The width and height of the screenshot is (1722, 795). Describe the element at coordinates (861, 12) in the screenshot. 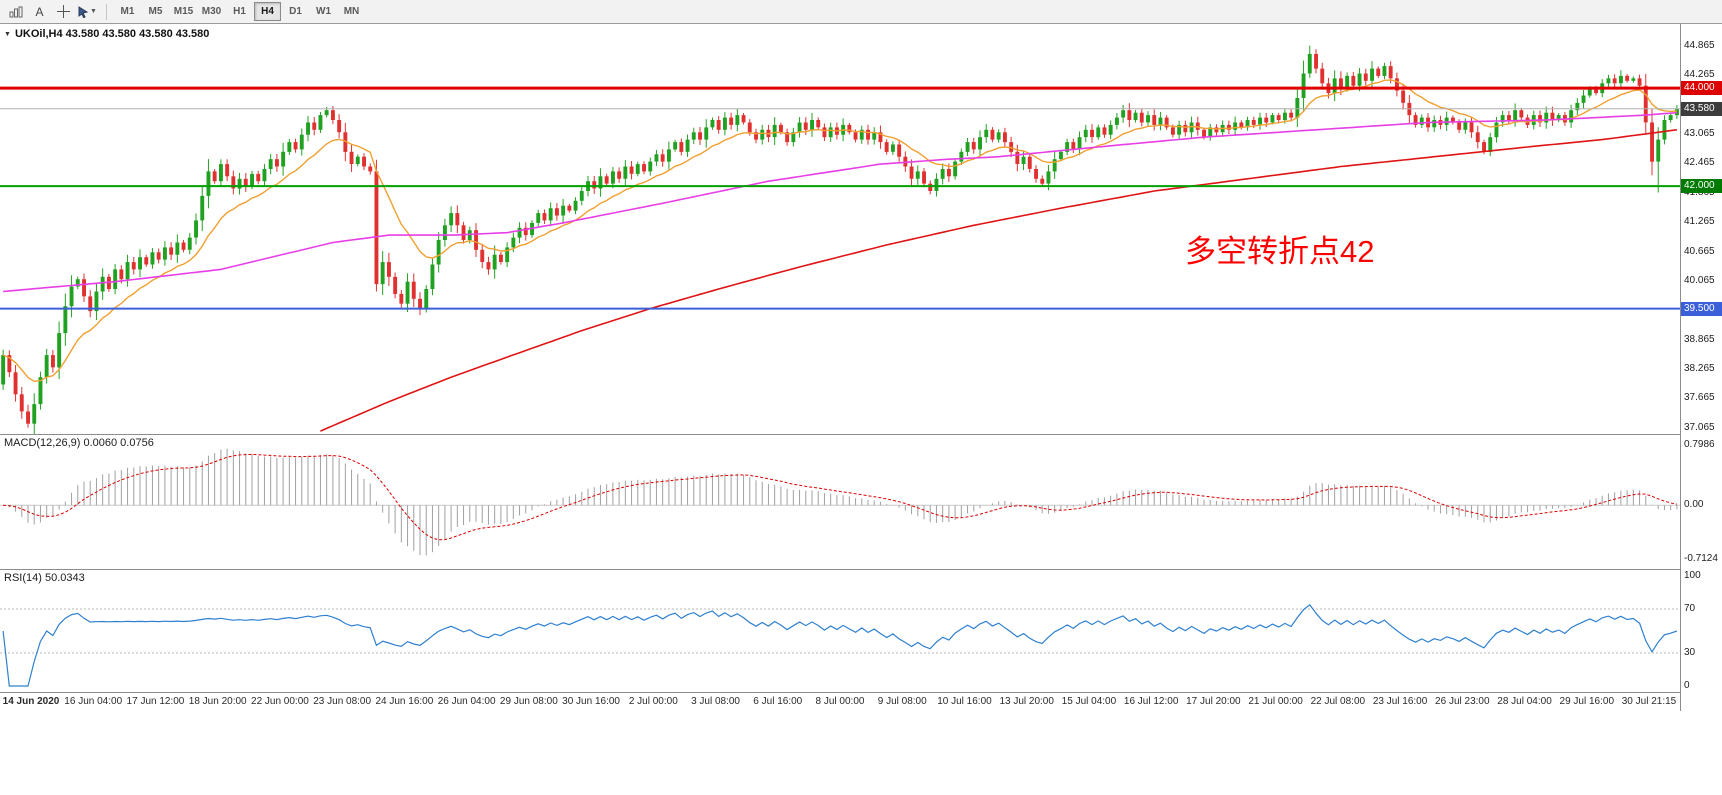

I see `toolbar: A ▼ M1 M5 M15 M30 H1 H4 D1 W1 MN` at that location.